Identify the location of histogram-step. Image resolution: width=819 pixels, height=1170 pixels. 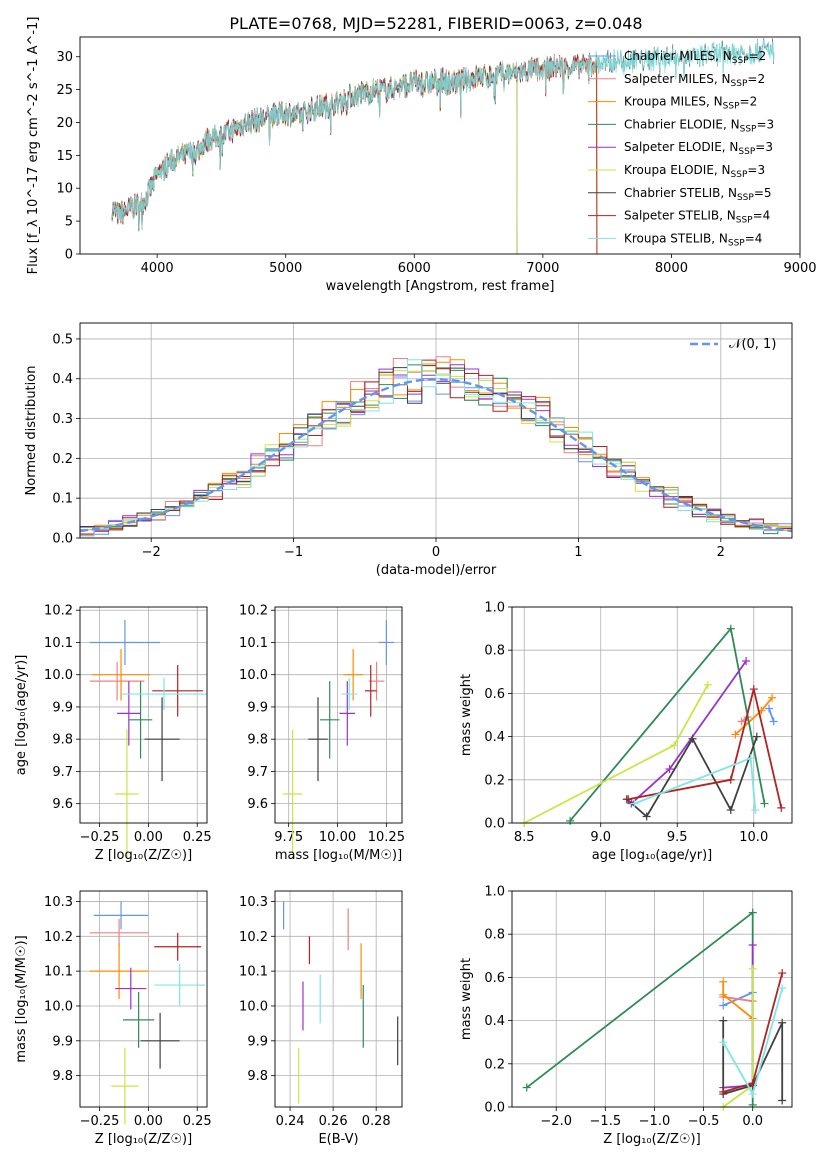
(435, 448).